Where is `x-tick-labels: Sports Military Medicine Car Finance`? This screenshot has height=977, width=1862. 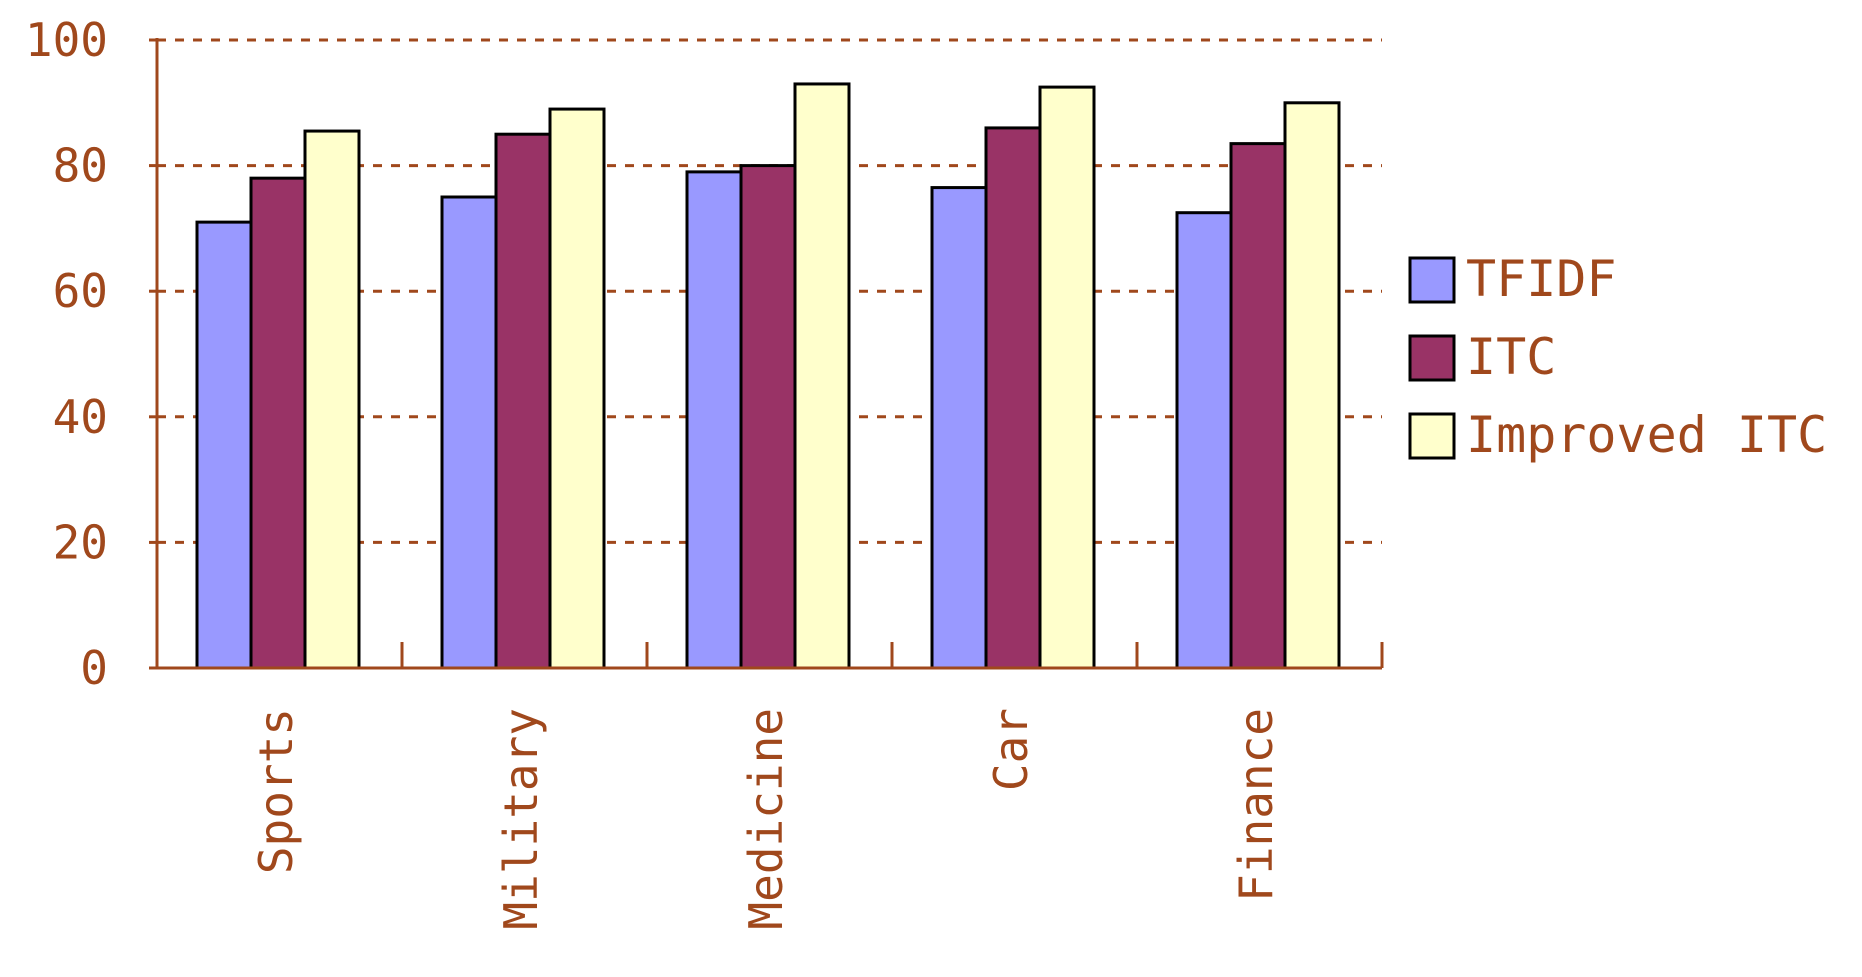 x-tick-labels: Sports Military Medicine Car Finance is located at coordinates (766, 819).